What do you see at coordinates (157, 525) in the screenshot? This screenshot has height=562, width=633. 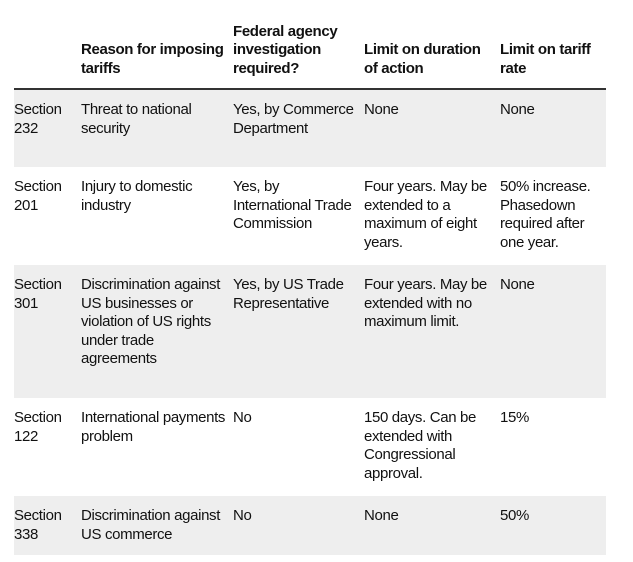 I see `table-cell: Discrimination against US commerce` at bounding box center [157, 525].